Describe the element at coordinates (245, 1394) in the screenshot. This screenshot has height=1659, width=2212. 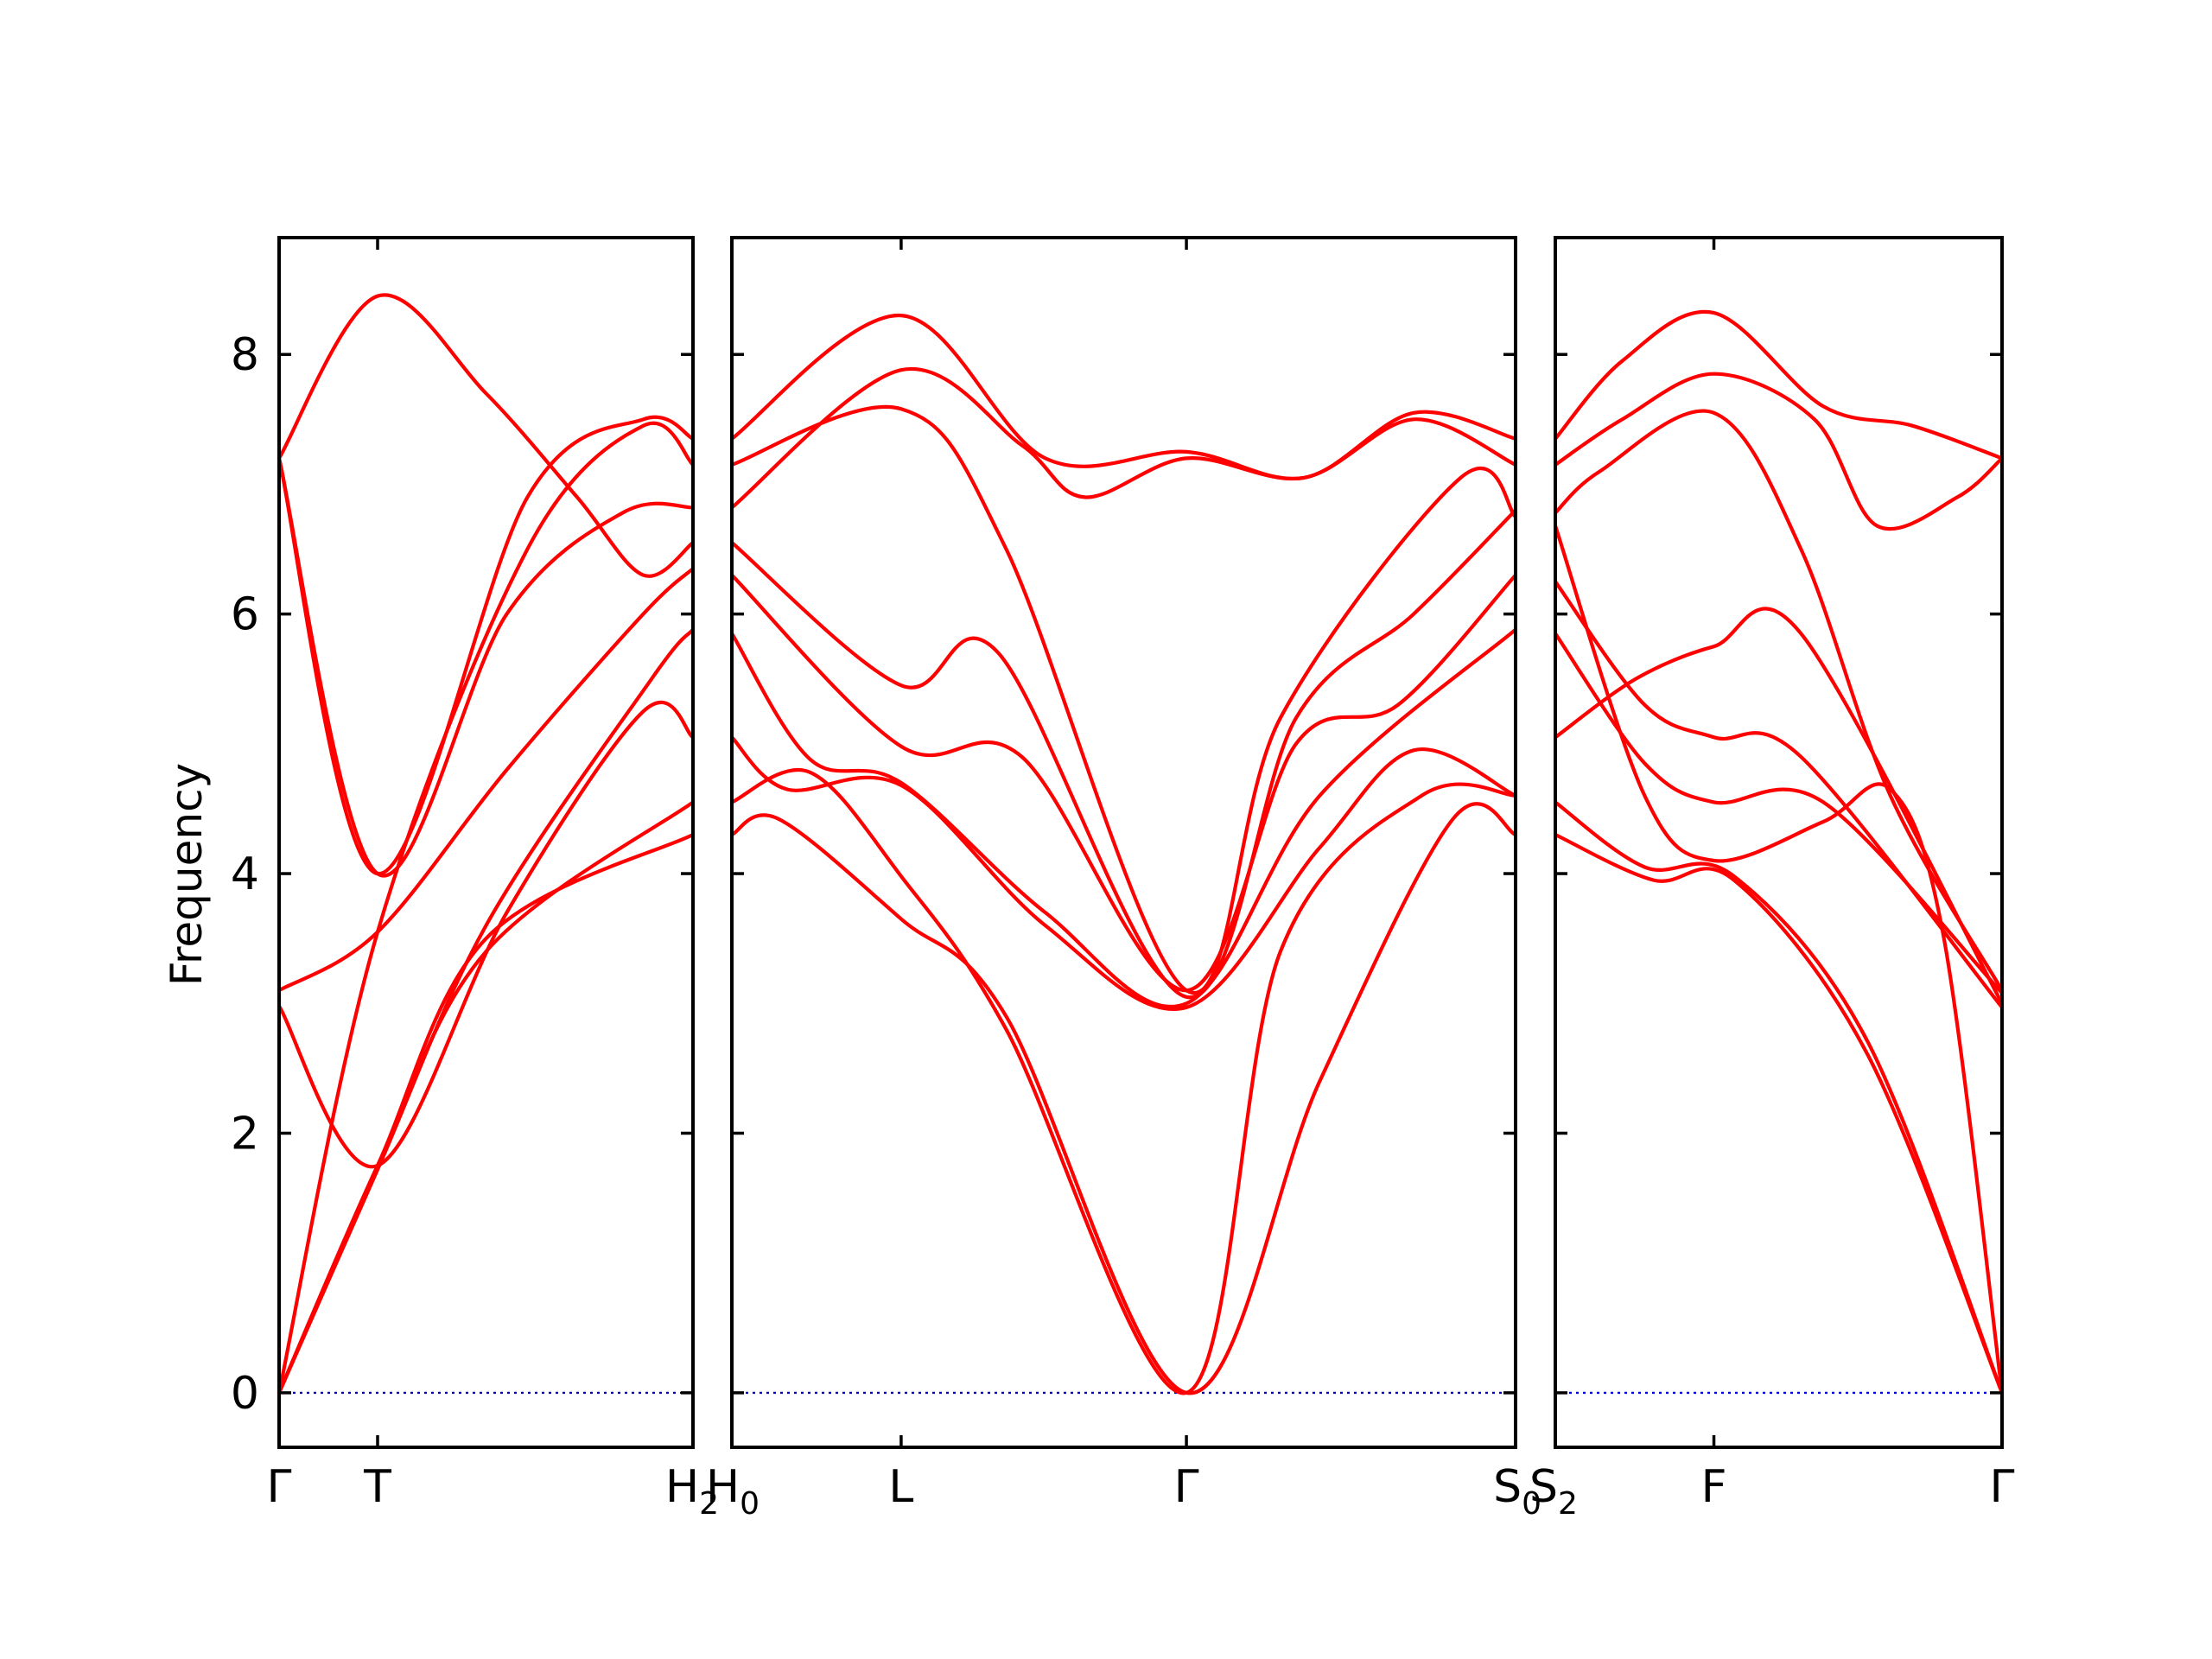
I see `y-tick-label: 0` at that location.